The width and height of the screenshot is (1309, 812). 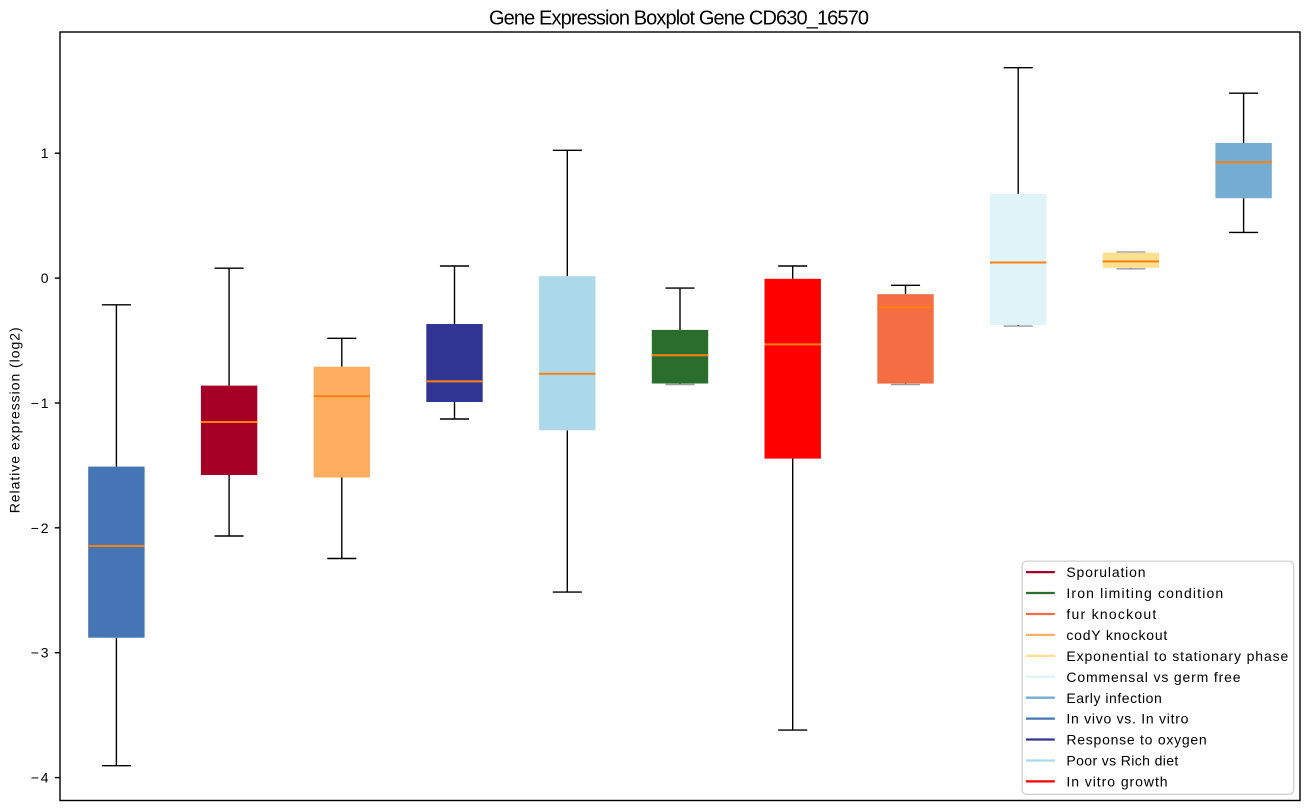 What do you see at coordinates (1116, 635) in the screenshot?
I see `svg-text: codY knockout` at bounding box center [1116, 635].